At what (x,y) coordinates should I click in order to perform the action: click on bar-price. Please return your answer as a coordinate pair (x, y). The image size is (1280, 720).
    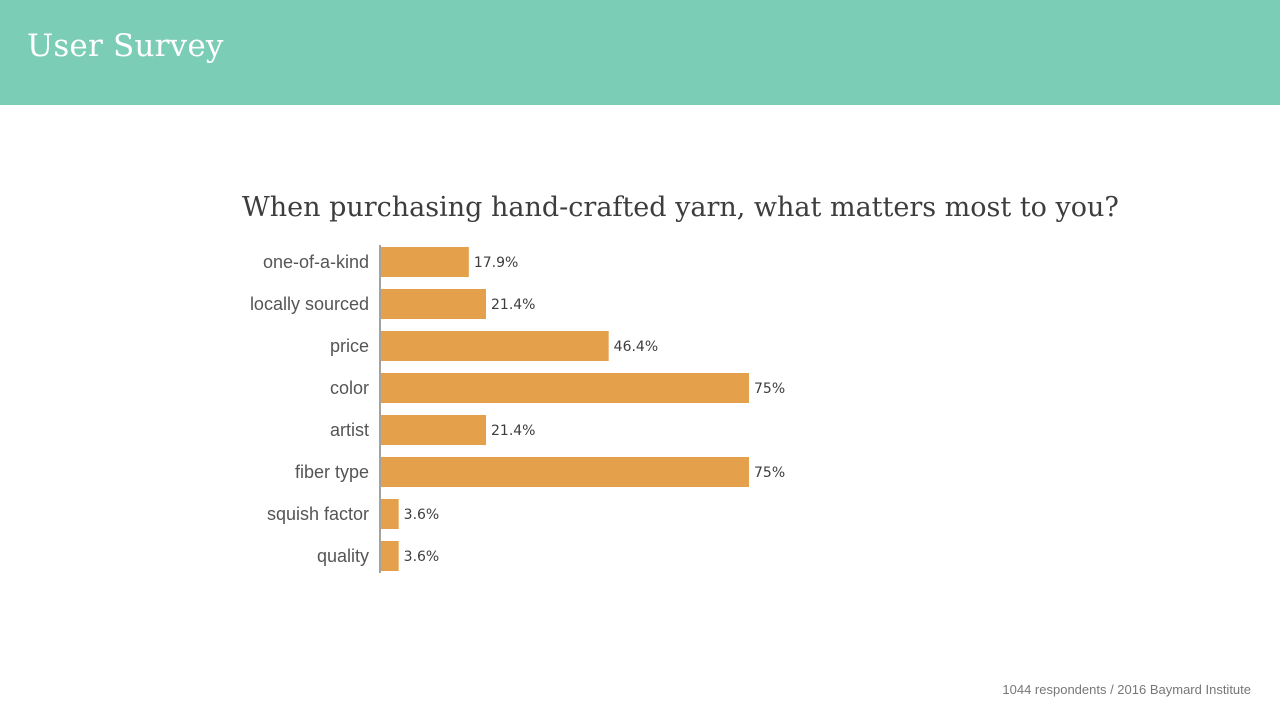
    Looking at the image, I should click on (495, 346).